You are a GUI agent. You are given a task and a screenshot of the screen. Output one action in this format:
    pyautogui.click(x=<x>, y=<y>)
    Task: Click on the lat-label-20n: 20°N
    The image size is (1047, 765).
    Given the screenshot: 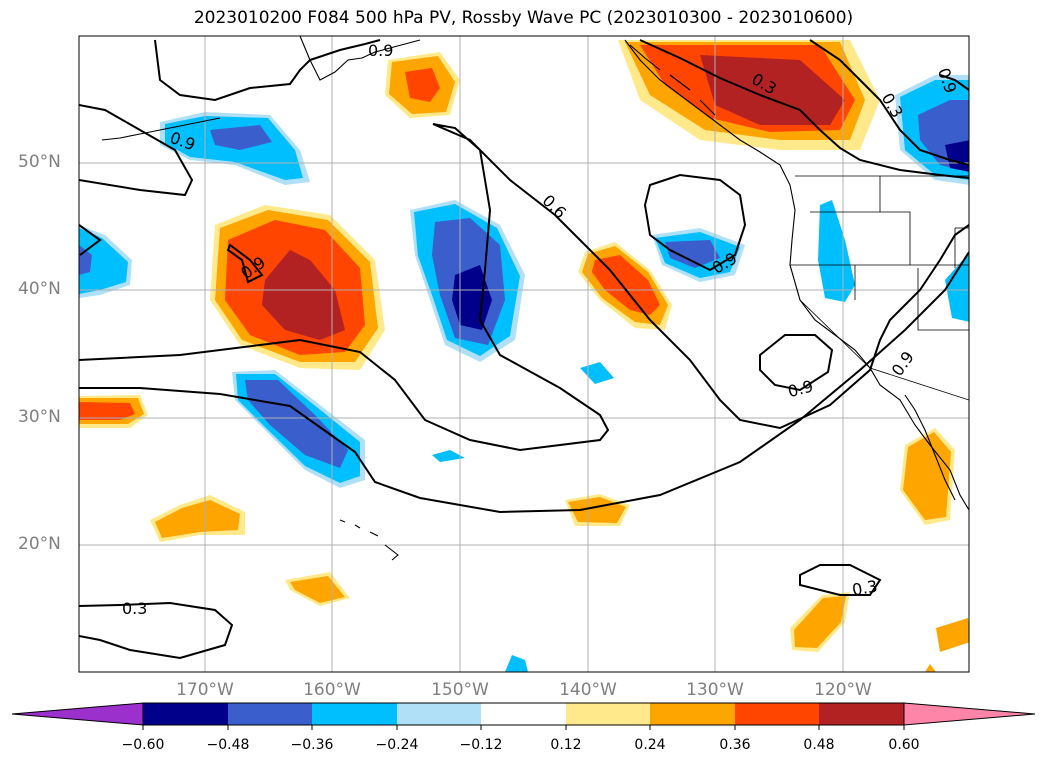 What is the action you would take?
    pyautogui.click(x=39, y=544)
    